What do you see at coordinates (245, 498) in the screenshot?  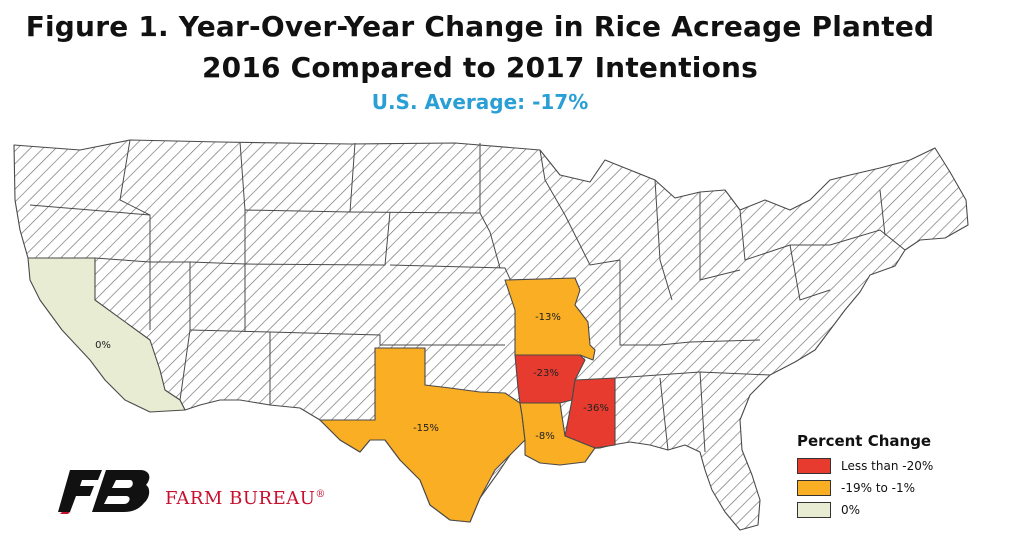 I see `brand-name: FARM BUREAU®` at bounding box center [245, 498].